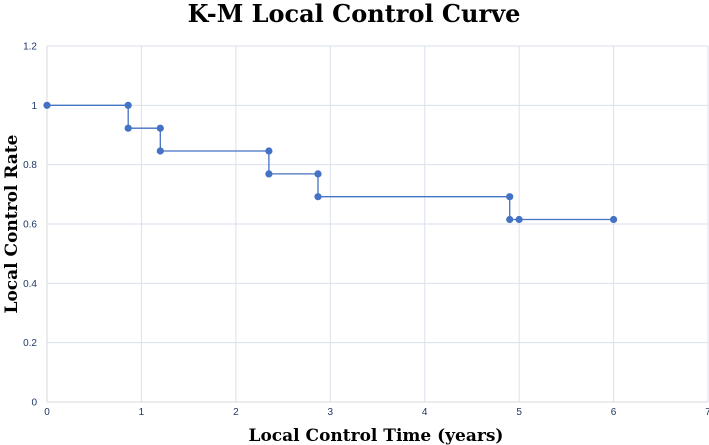 This screenshot has height=445, width=709. Describe the element at coordinates (425, 412) in the screenshot. I see `x-tick-label: 4` at that location.